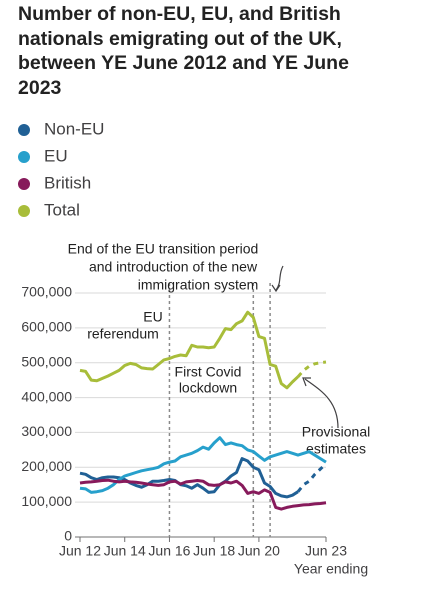 Image resolution: width=436 pixels, height=600 pixels. What do you see at coordinates (163, 249) in the screenshot?
I see `annotation: End of the EU transition period` at bounding box center [163, 249].